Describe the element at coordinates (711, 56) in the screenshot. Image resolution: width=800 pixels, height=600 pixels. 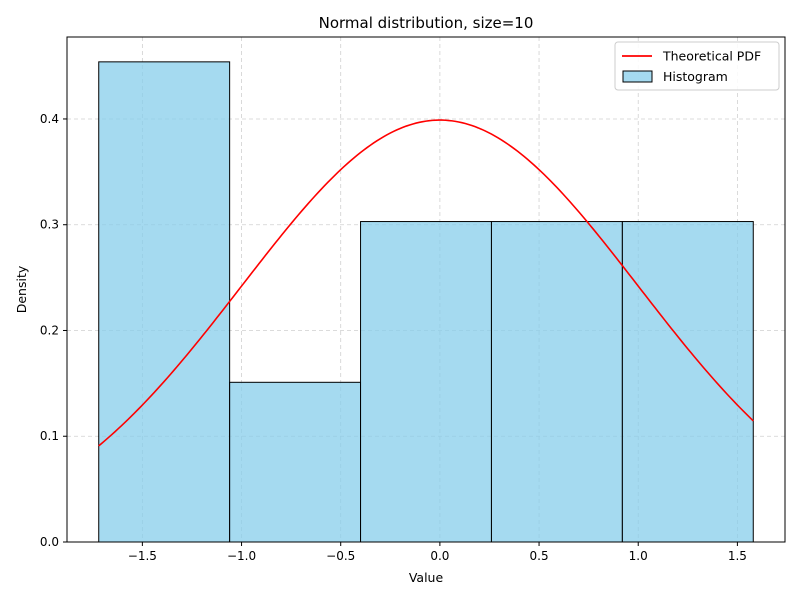
I see `legend-pdf-label: Theoretical PDF` at that location.